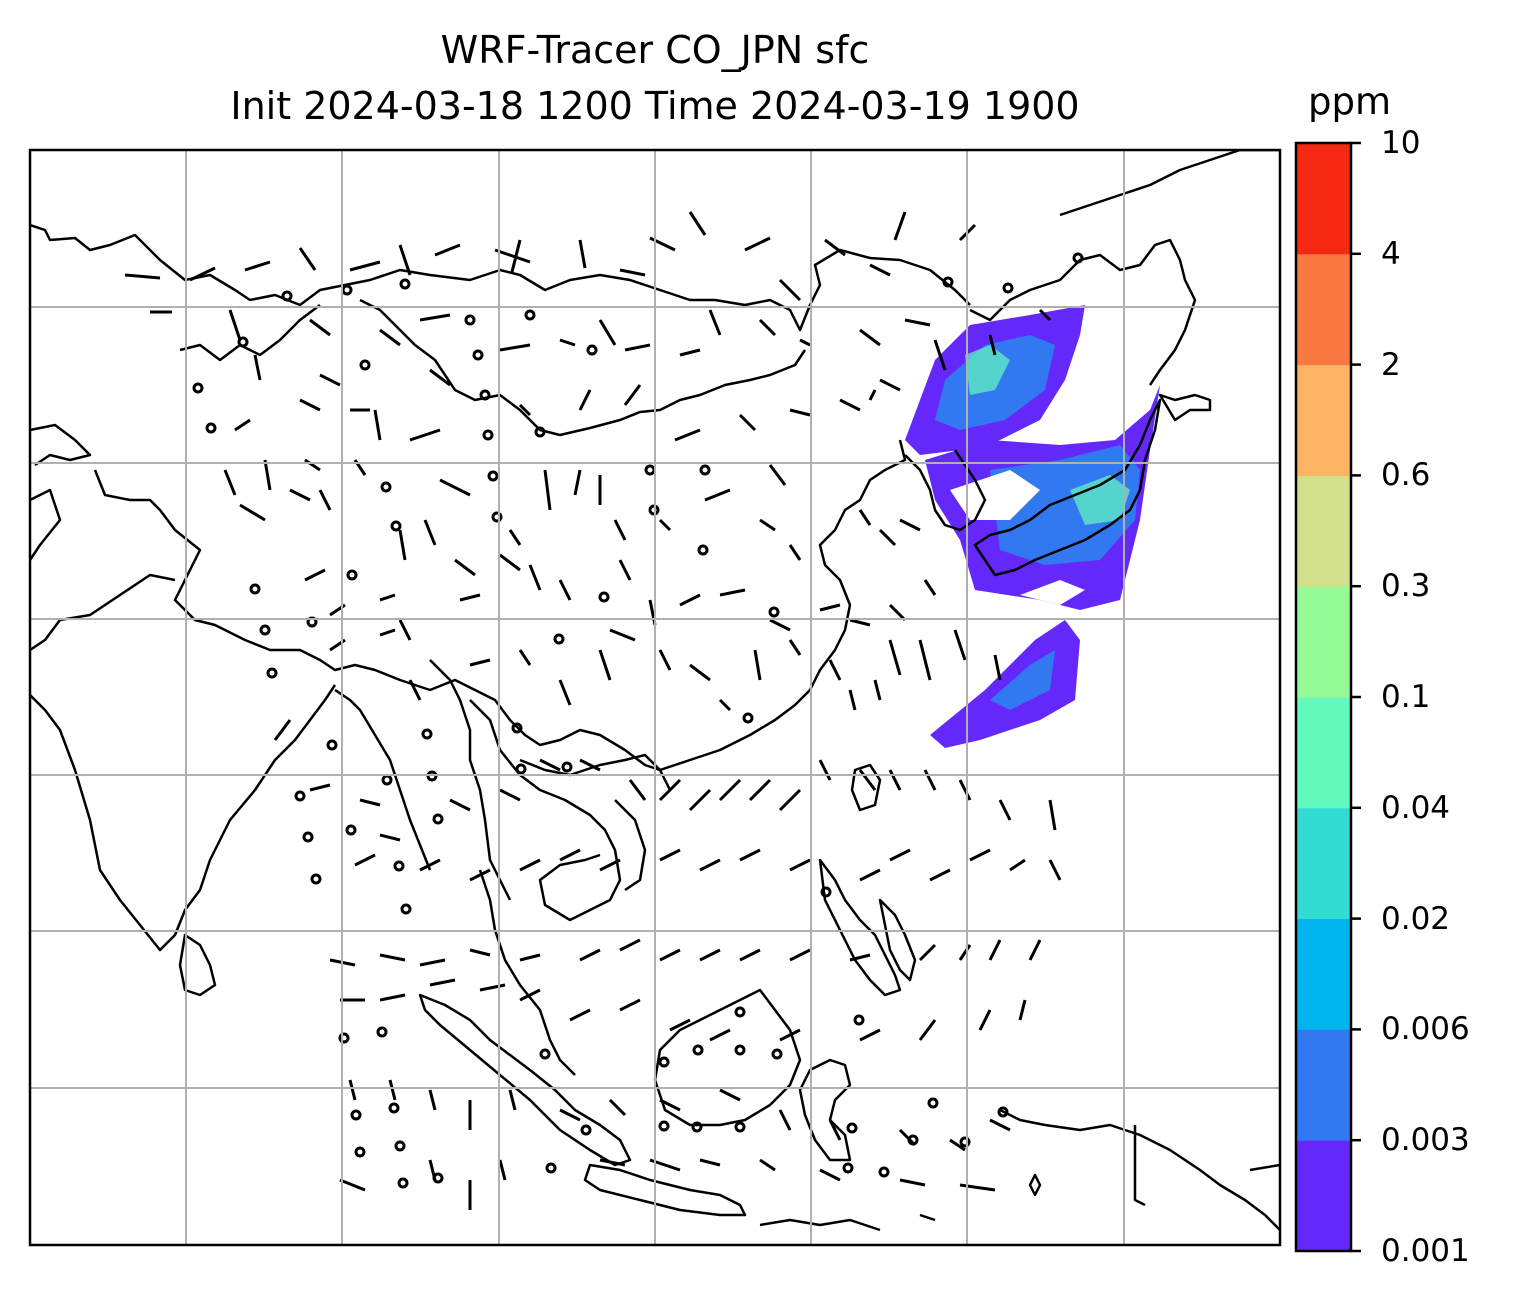  I want to click on coast-china-east, so click(783, 605).